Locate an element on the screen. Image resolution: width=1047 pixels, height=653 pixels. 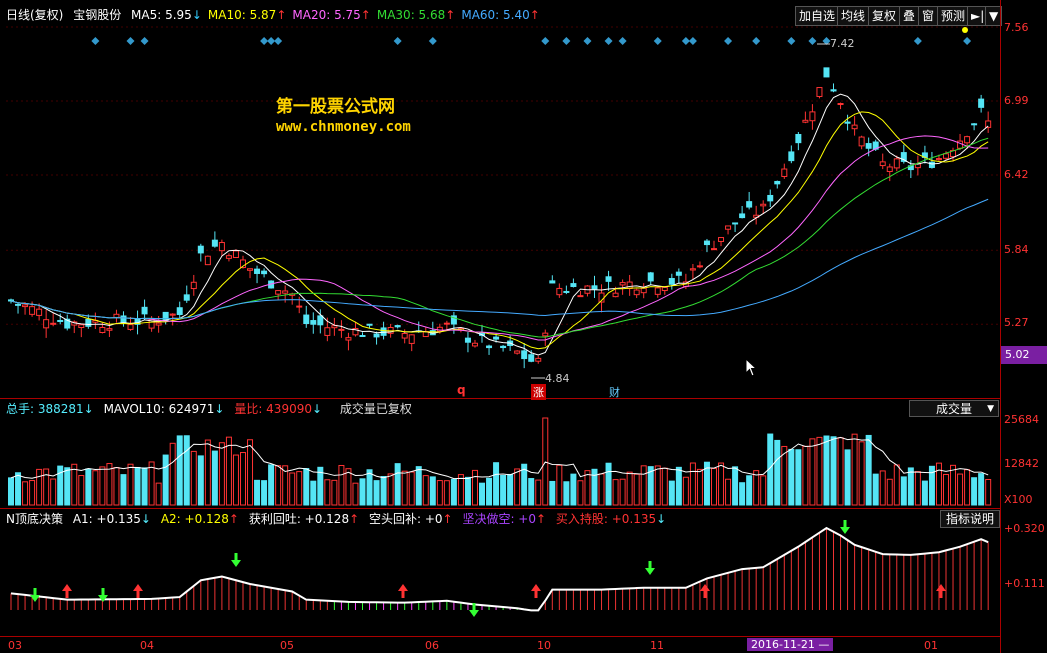
date-cursor-label: 2016-11-21 — is located at coordinates (790, 644).